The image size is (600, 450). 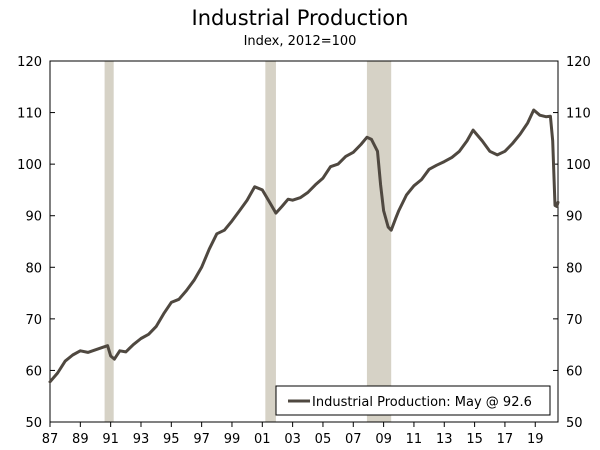 I want to click on y-tick-label-right: 120, so click(x=578, y=62).